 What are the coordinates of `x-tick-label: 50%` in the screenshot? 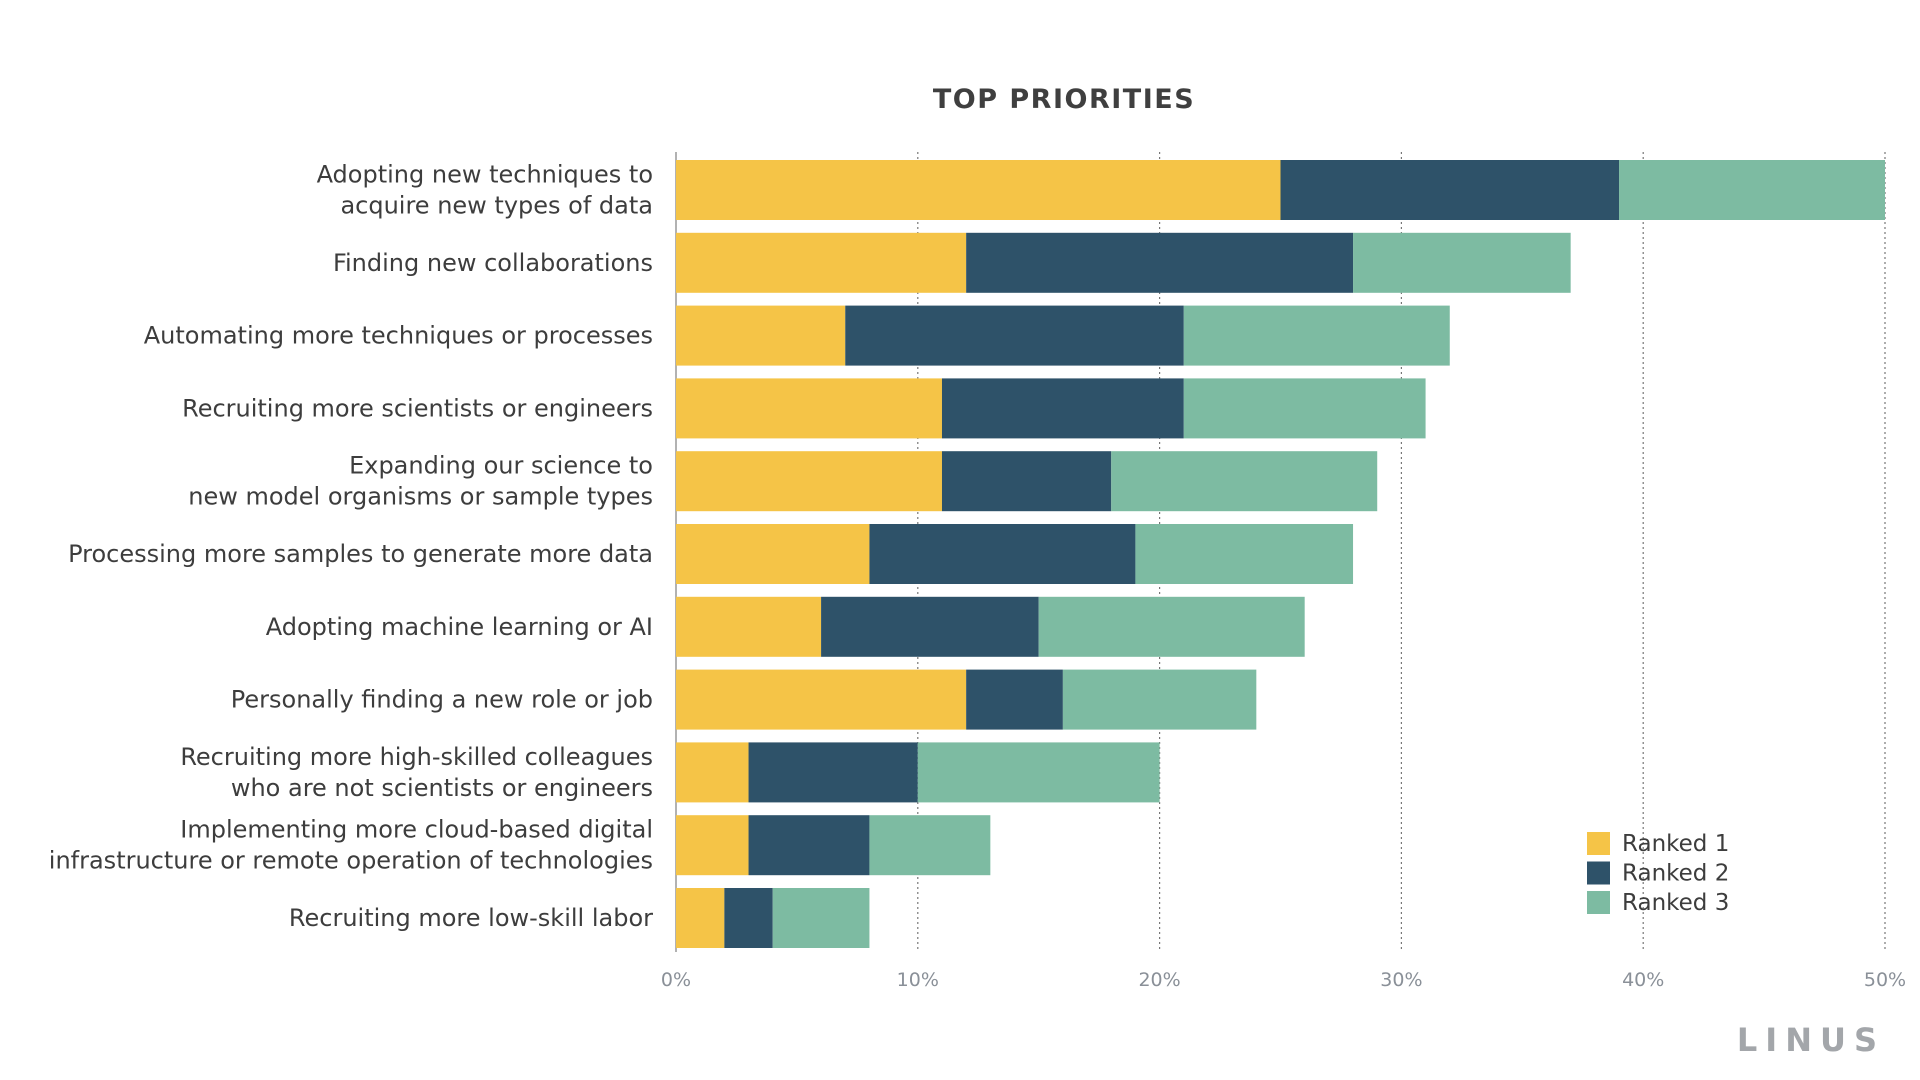 It's located at (1885, 980).